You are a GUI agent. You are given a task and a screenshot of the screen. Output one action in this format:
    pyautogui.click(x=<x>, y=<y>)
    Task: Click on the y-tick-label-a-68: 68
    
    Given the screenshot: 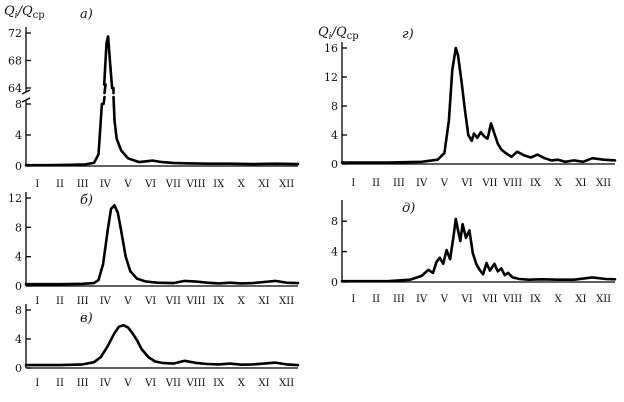 What is the action you would take?
    pyautogui.click(x=15, y=61)
    